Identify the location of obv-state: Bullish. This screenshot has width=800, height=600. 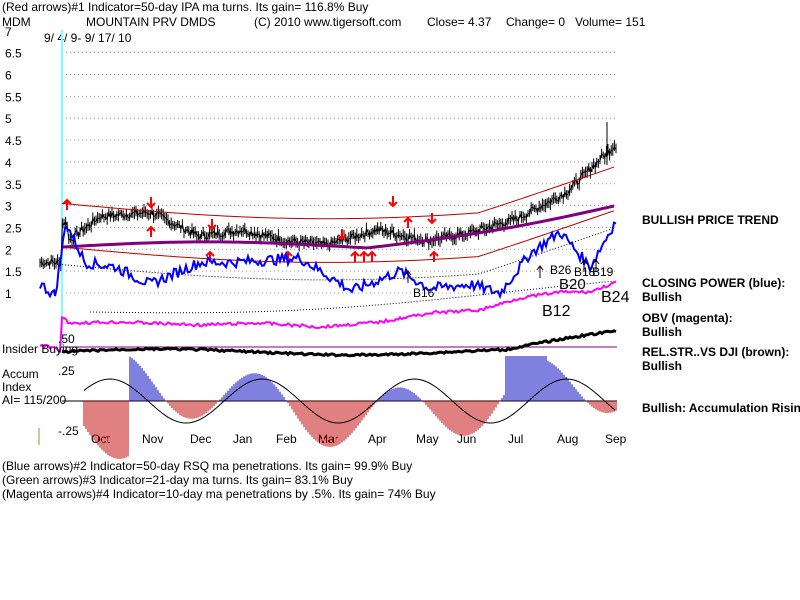
(662, 332).